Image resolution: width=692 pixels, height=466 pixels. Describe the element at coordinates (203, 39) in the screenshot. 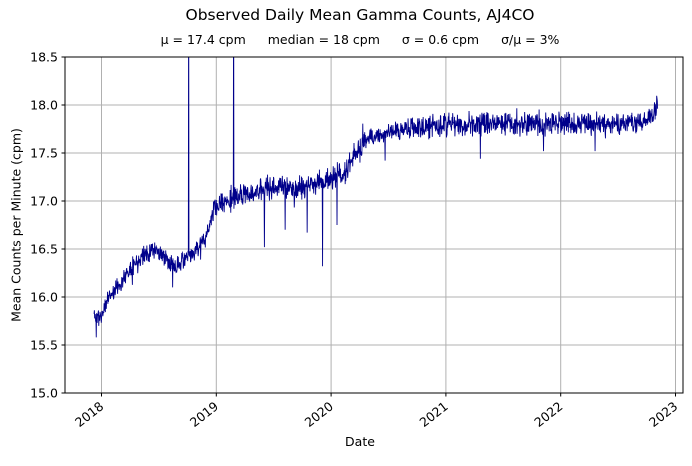

I see `stat-mean: μ = 17.4 cpm` at that location.